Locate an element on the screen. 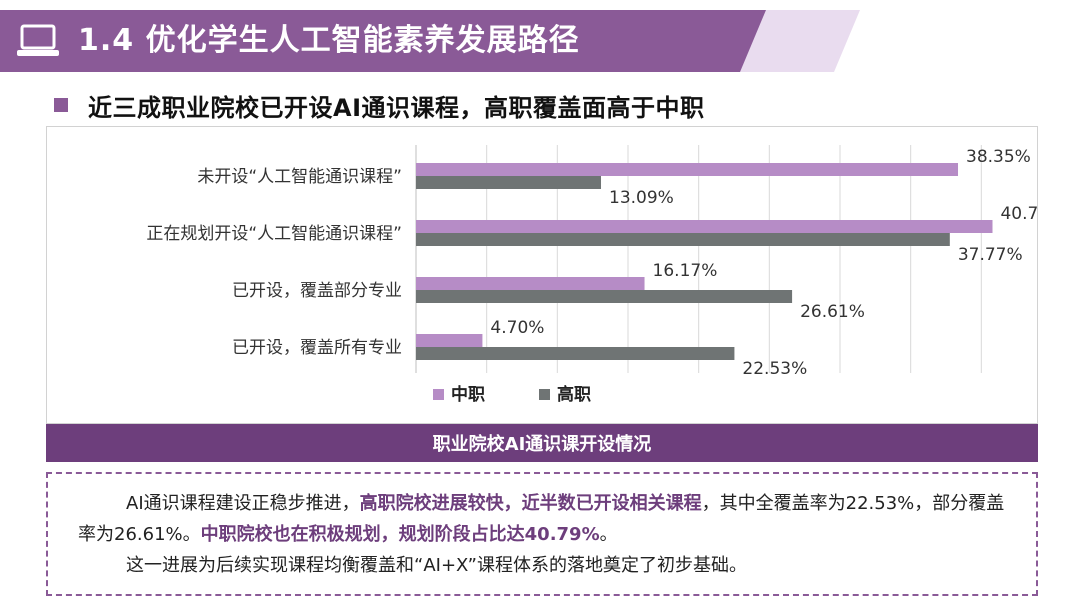 This screenshot has height=608, width=1080. data-label: 13.09% is located at coordinates (641, 198).